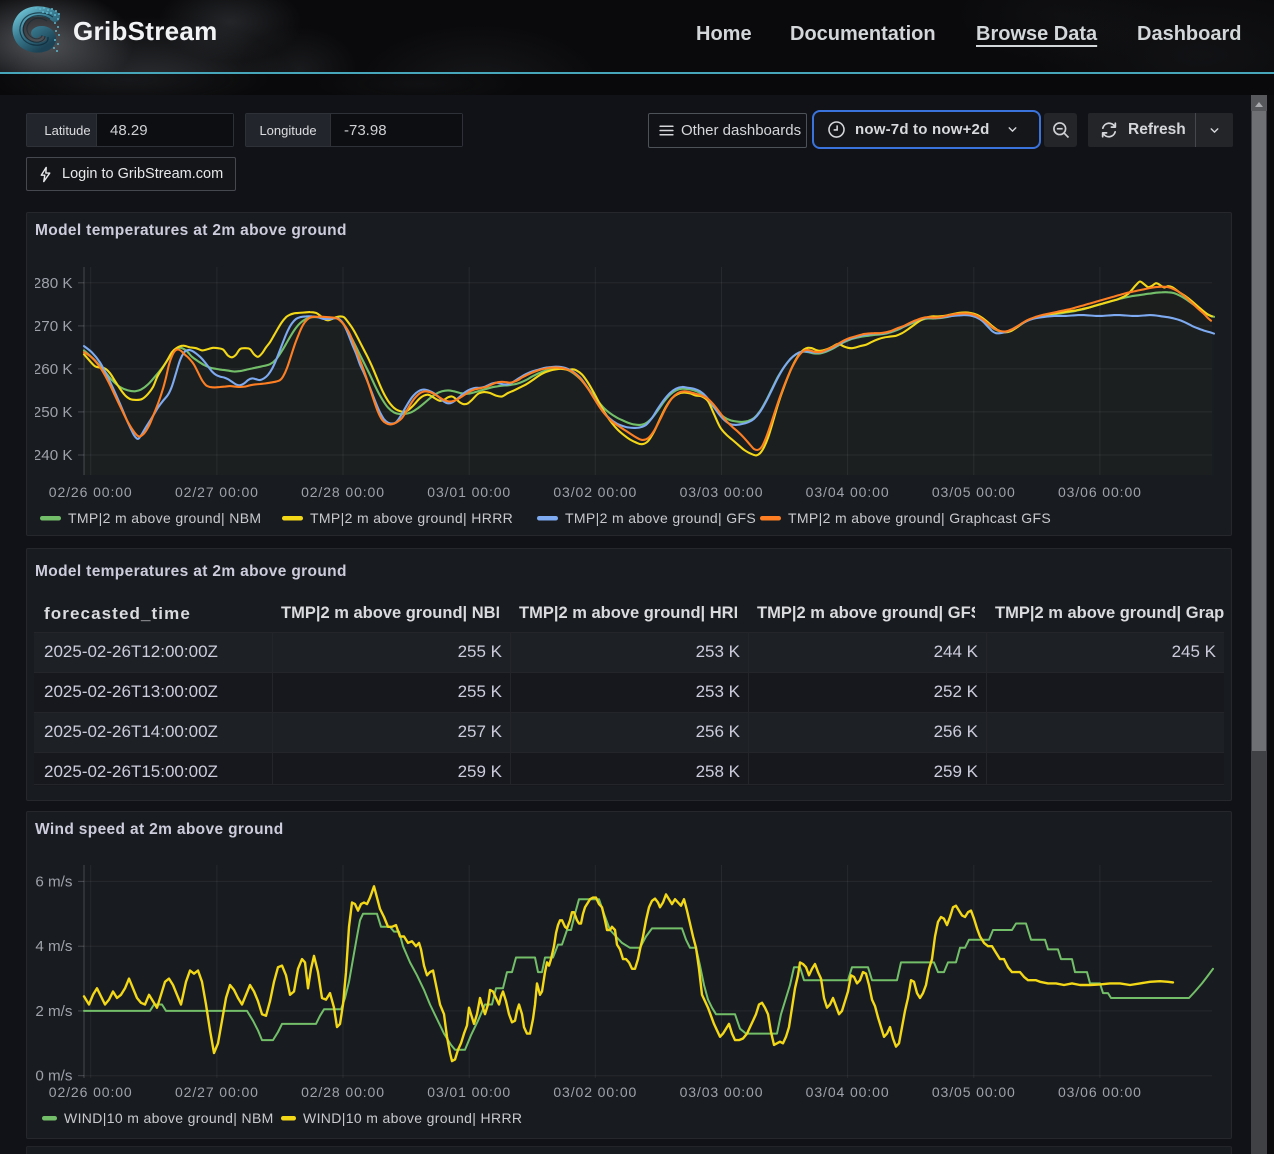  I want to click on svg-text: 240 K, so click(53, 455).